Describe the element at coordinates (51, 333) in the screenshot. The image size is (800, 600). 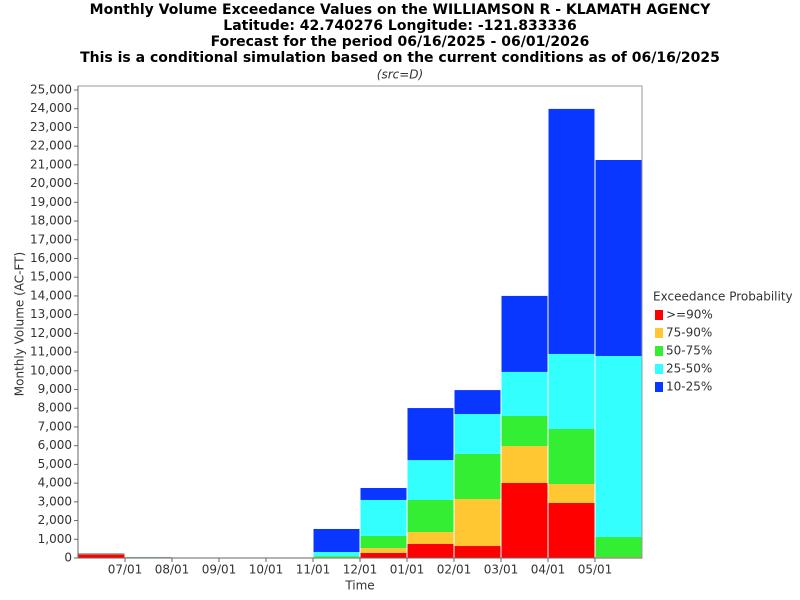
I see `y-tick-label: 12,000` at that location.